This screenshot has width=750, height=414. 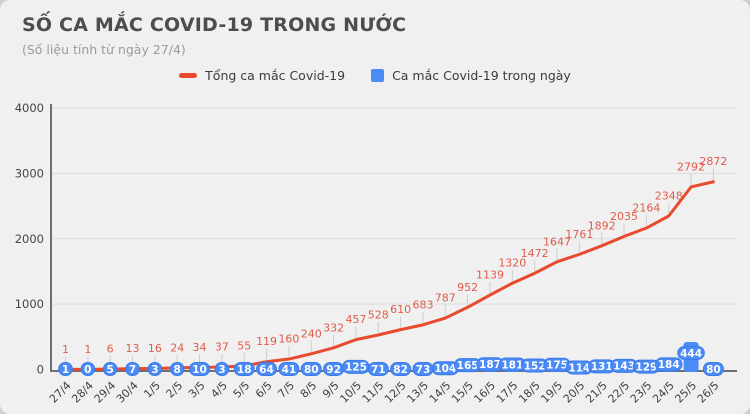 I want to click on svg-text: 25/5, so click(x=686, y=392).